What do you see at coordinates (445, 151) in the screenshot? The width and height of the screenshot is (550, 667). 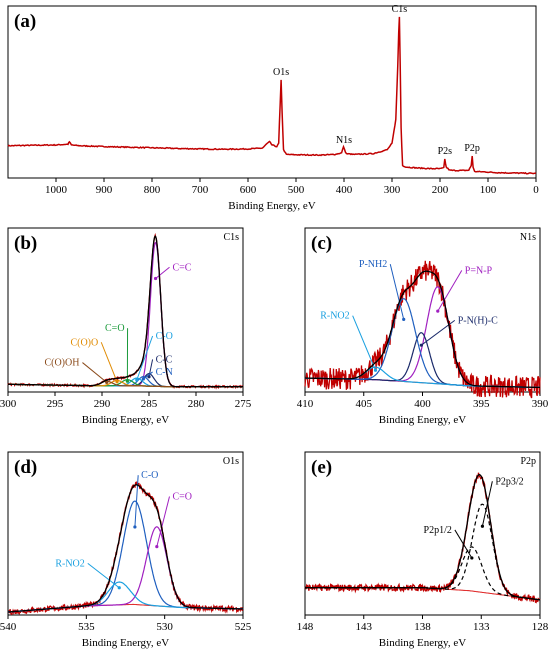 I see `peak-label: P2s` at bounding box center [445, 151].